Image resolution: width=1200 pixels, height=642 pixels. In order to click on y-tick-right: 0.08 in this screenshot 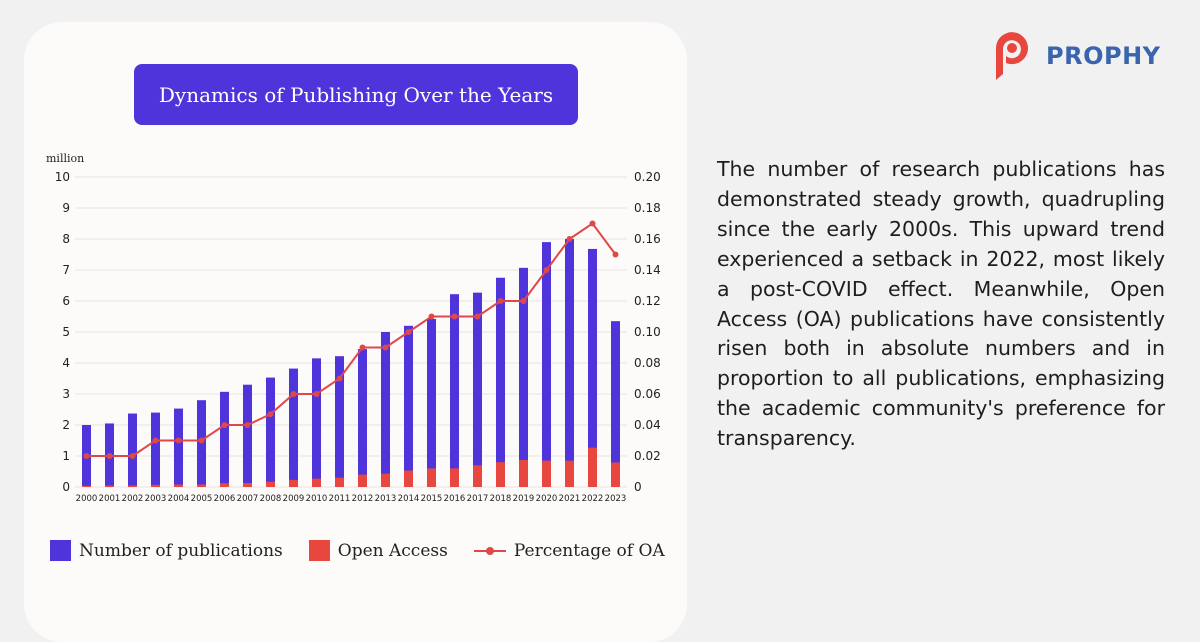, I will do `click(647, 363)`.